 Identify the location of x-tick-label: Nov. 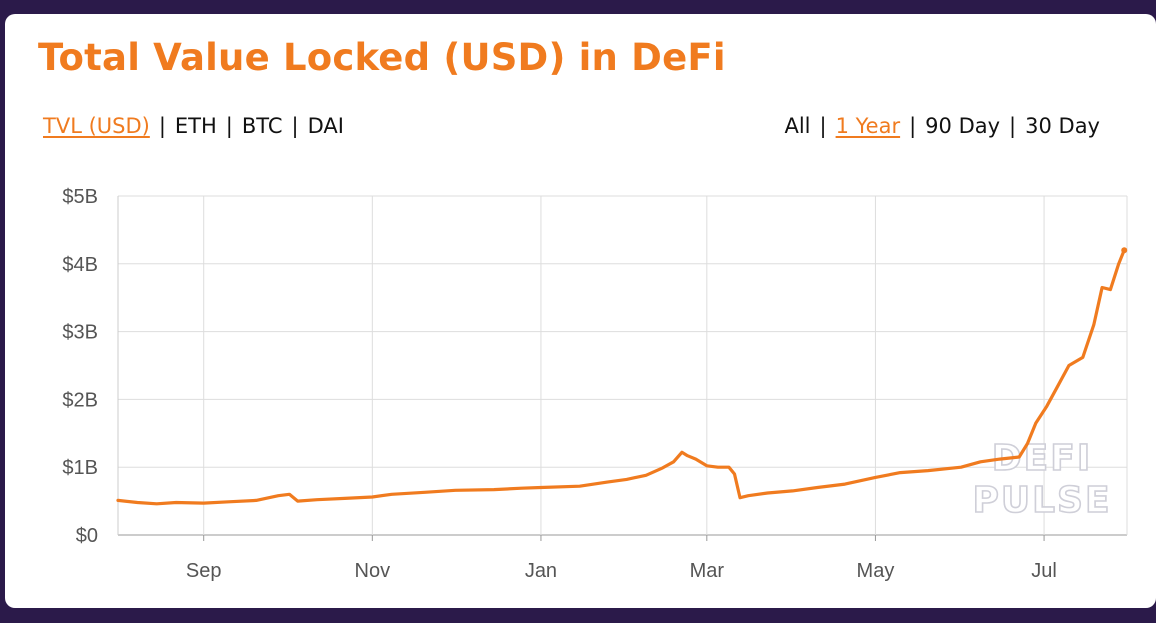
(373, 571).